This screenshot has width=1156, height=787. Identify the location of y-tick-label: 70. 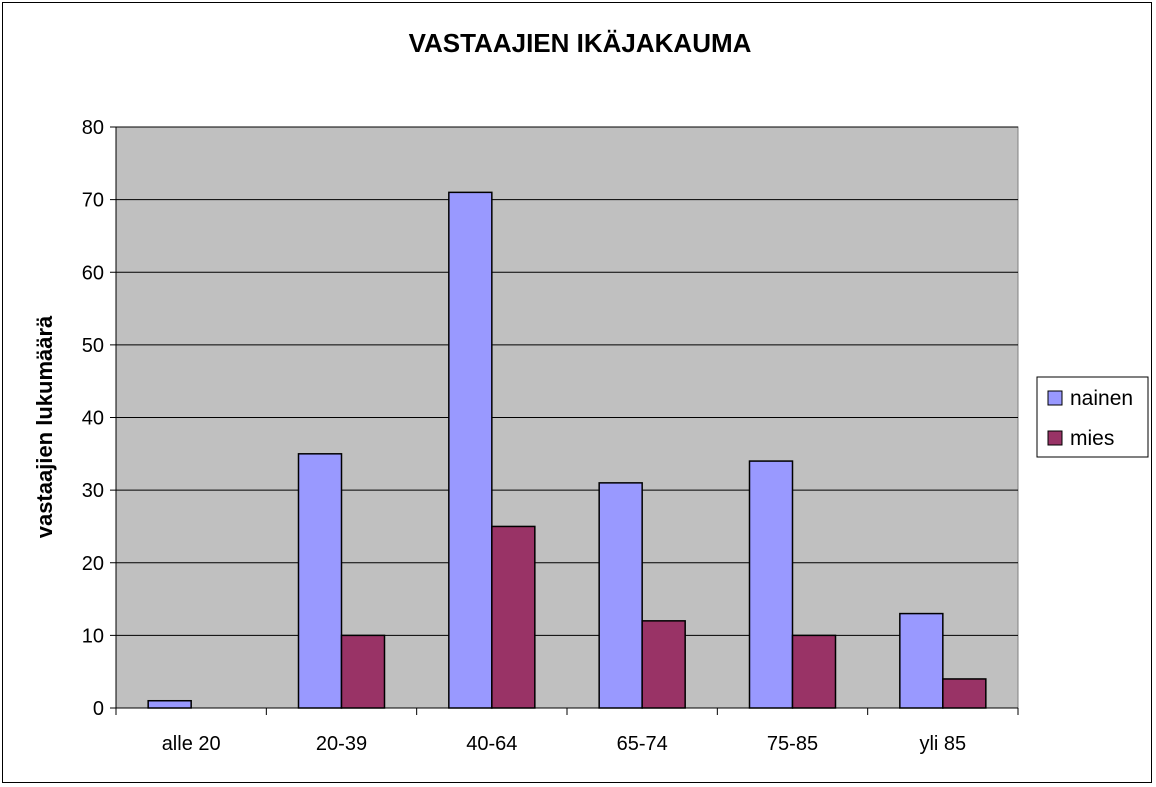
(93, 201).